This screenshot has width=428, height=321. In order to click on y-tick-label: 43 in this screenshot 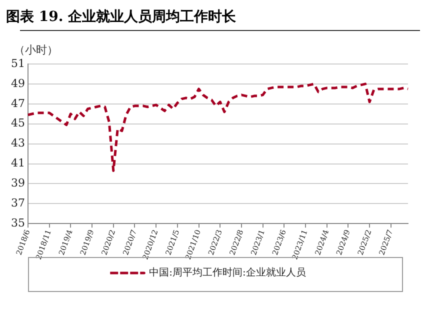, I will do `click(17, 143)`.